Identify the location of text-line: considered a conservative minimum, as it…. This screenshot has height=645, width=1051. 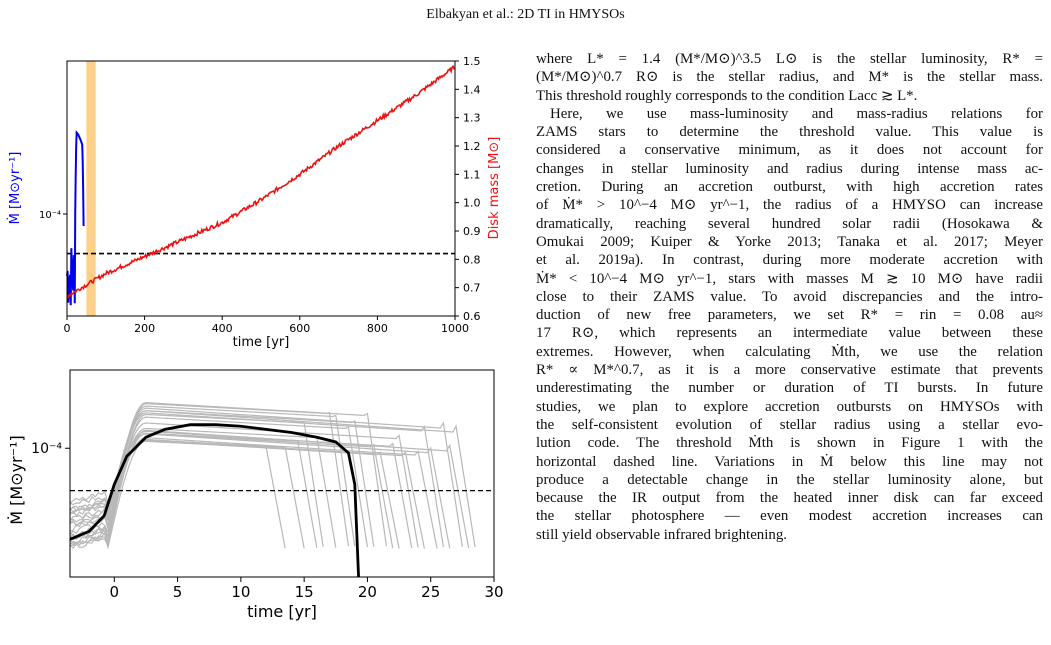
(789, 150).